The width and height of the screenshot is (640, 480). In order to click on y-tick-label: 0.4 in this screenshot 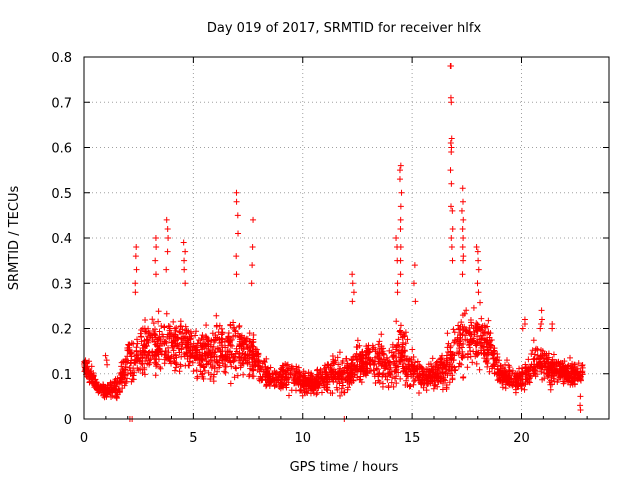, I will do `click(61, 239)`.